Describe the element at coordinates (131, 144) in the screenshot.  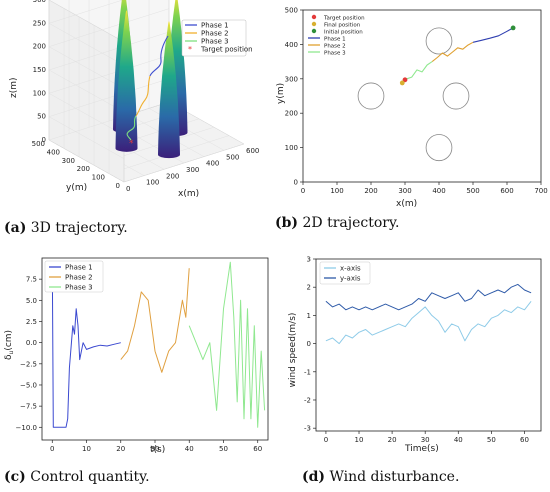
I see `target-marker: *` at that location.